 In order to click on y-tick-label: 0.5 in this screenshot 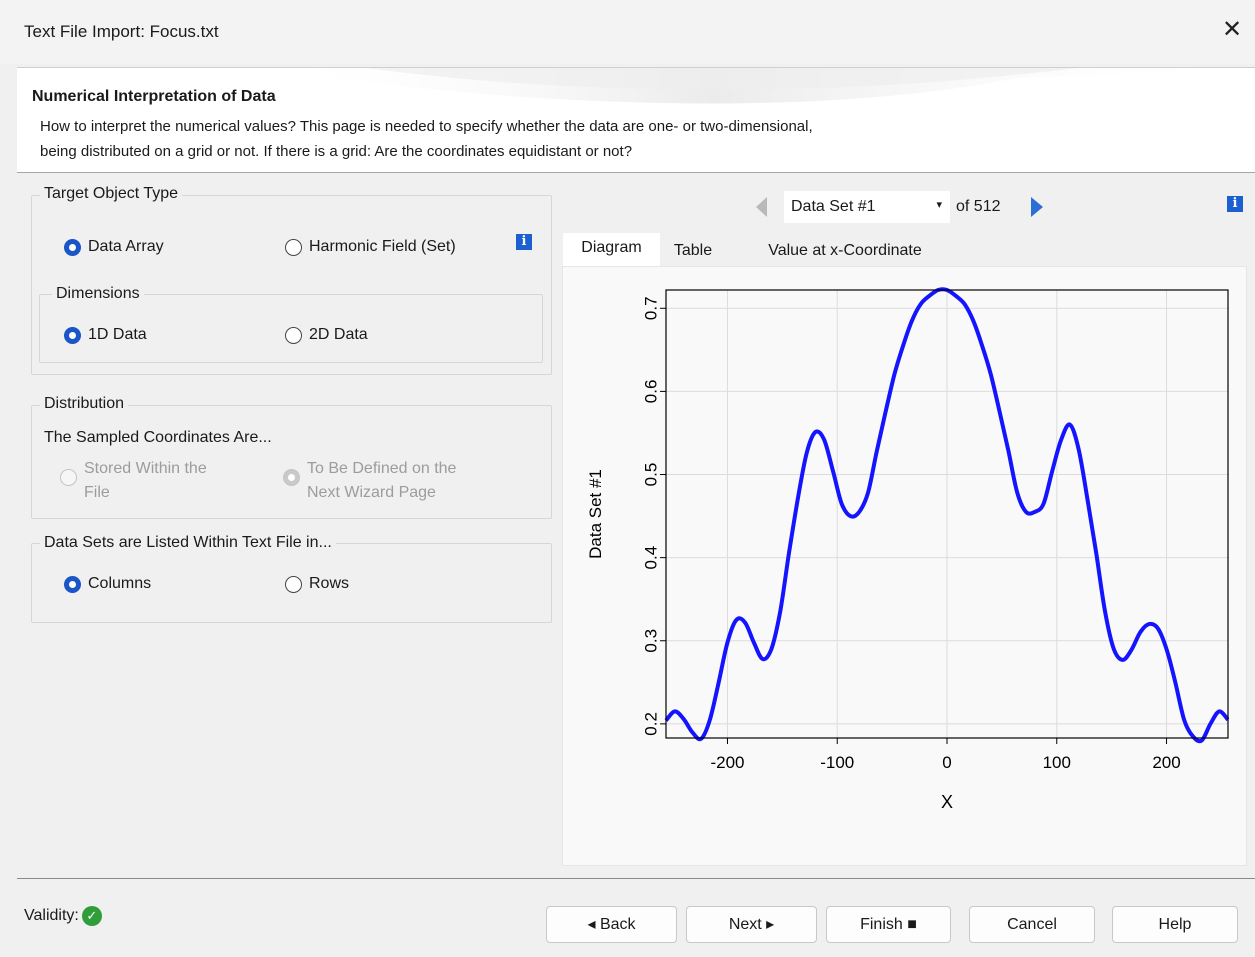, I will do `click(650, 475)`.